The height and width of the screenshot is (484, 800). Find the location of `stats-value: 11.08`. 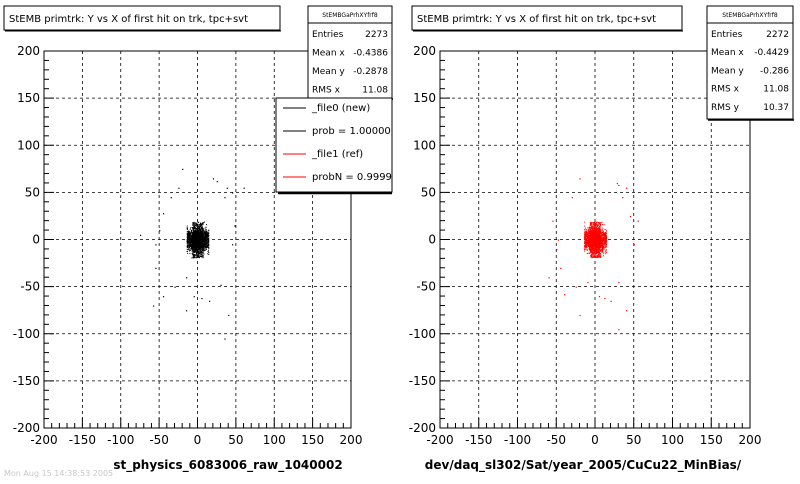

stats-value: 11.08 is located at coordinates (776, 90).